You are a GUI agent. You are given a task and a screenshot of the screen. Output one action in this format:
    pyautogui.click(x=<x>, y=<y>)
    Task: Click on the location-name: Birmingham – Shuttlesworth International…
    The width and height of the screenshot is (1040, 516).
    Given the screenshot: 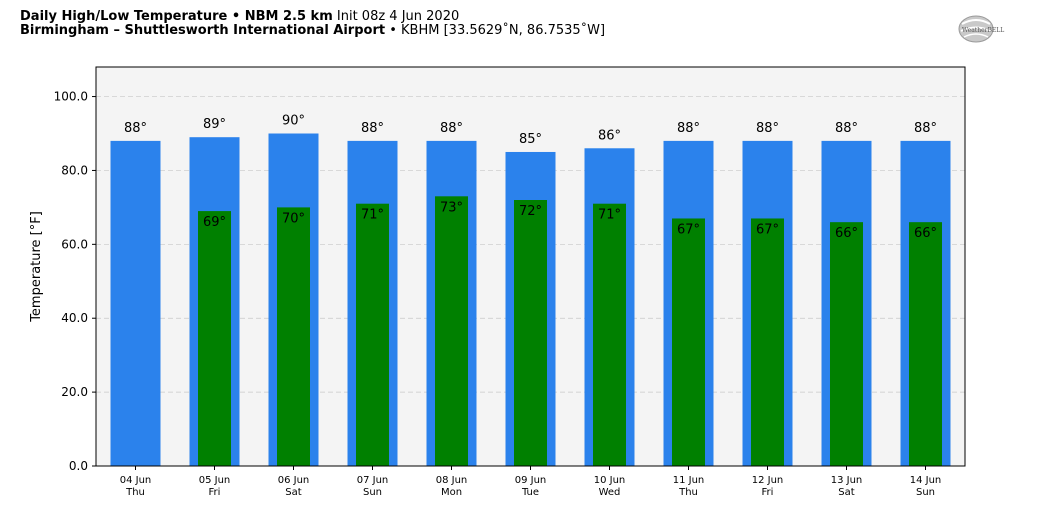 What is the action you would take?
    pyautogui.click(x=203, y=30)
    